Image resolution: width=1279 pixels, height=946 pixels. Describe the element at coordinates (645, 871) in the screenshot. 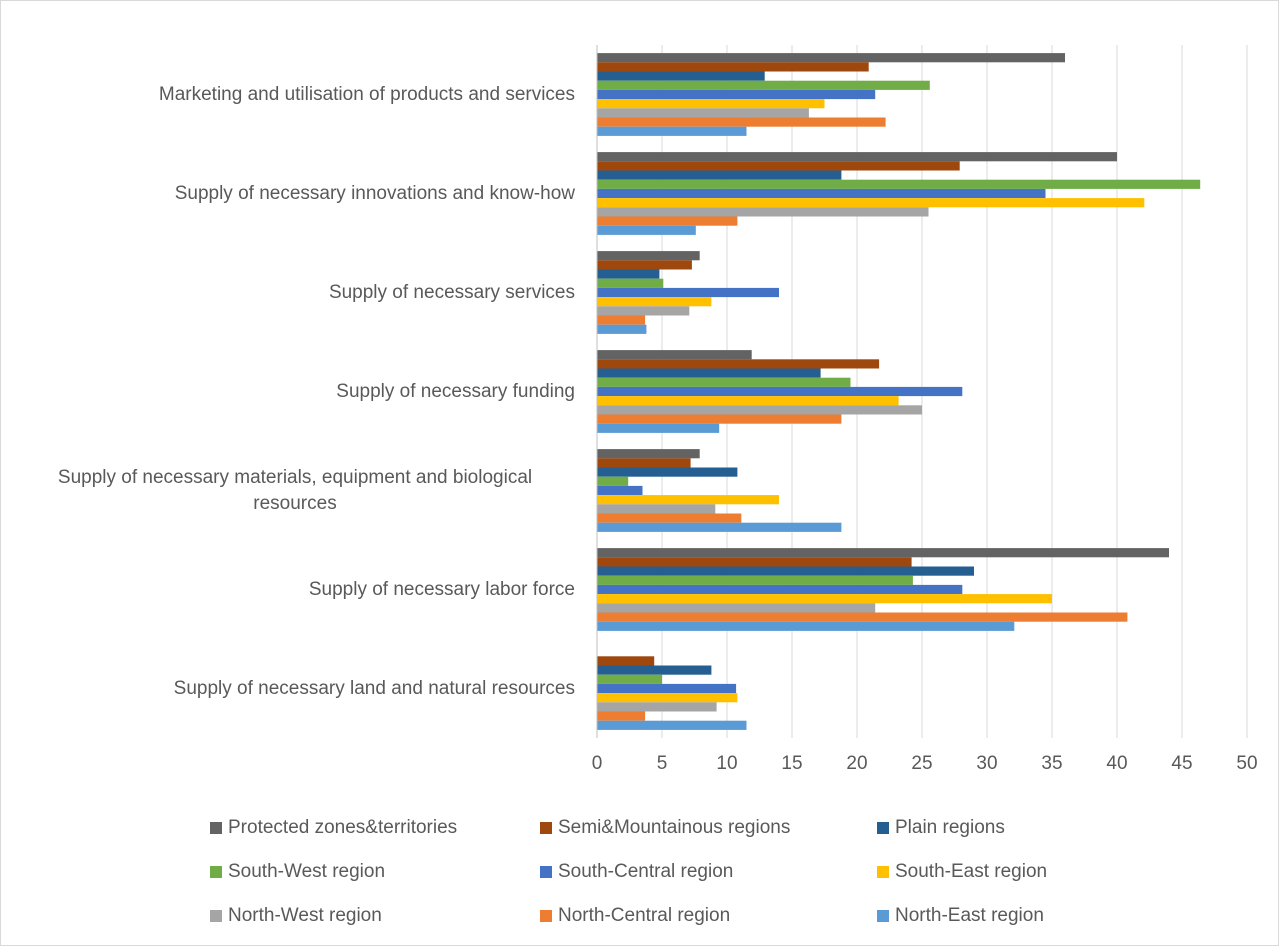

I see `legend-label: South-Central region` at that location.